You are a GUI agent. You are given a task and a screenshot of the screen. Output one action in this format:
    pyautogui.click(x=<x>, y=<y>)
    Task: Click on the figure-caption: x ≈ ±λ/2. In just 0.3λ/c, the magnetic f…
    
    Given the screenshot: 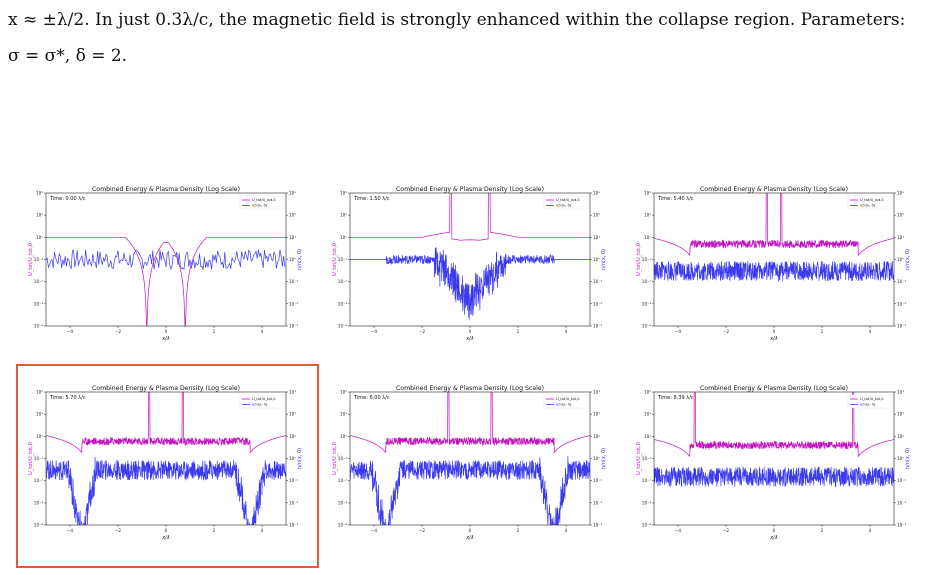 What is the action you would take?
    pyautogui.click(x=473, y=38)
    